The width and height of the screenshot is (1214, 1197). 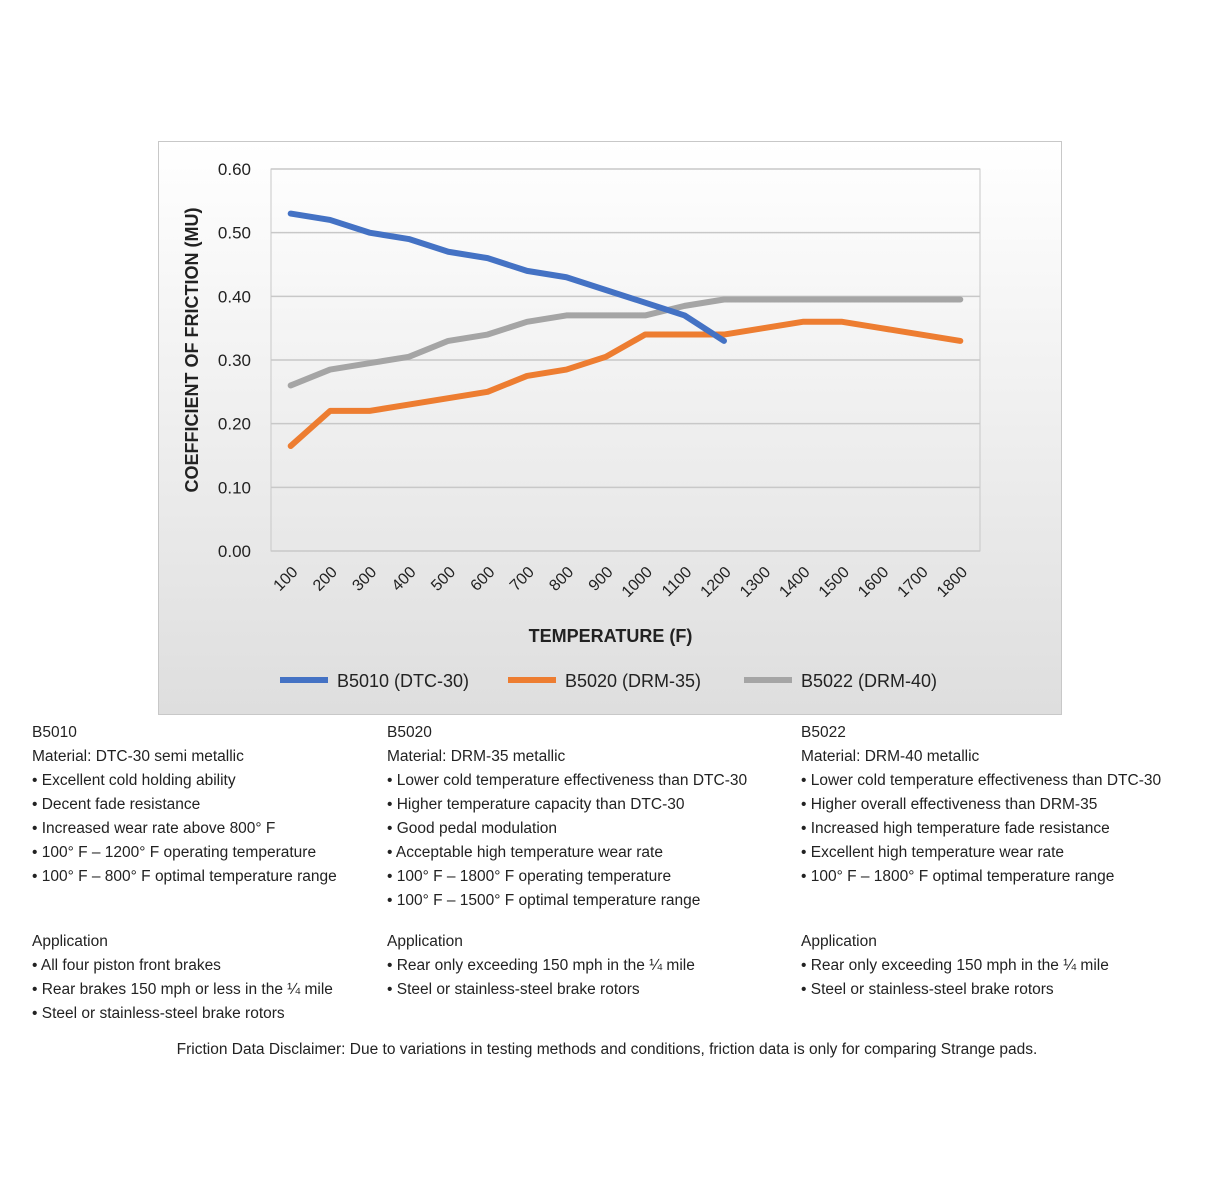 What do you see at coordinates (404, 579) in the screenshot?
I see `x-tick-label: 400` at bounding box center [404, 579].